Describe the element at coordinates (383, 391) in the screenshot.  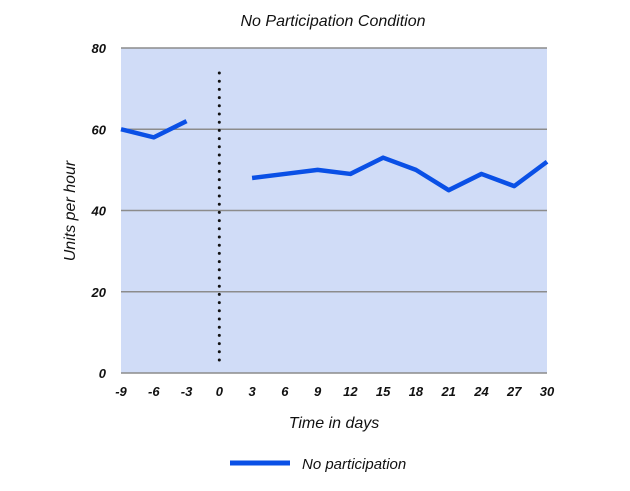
I see `x-tick-label: 15` at that location.